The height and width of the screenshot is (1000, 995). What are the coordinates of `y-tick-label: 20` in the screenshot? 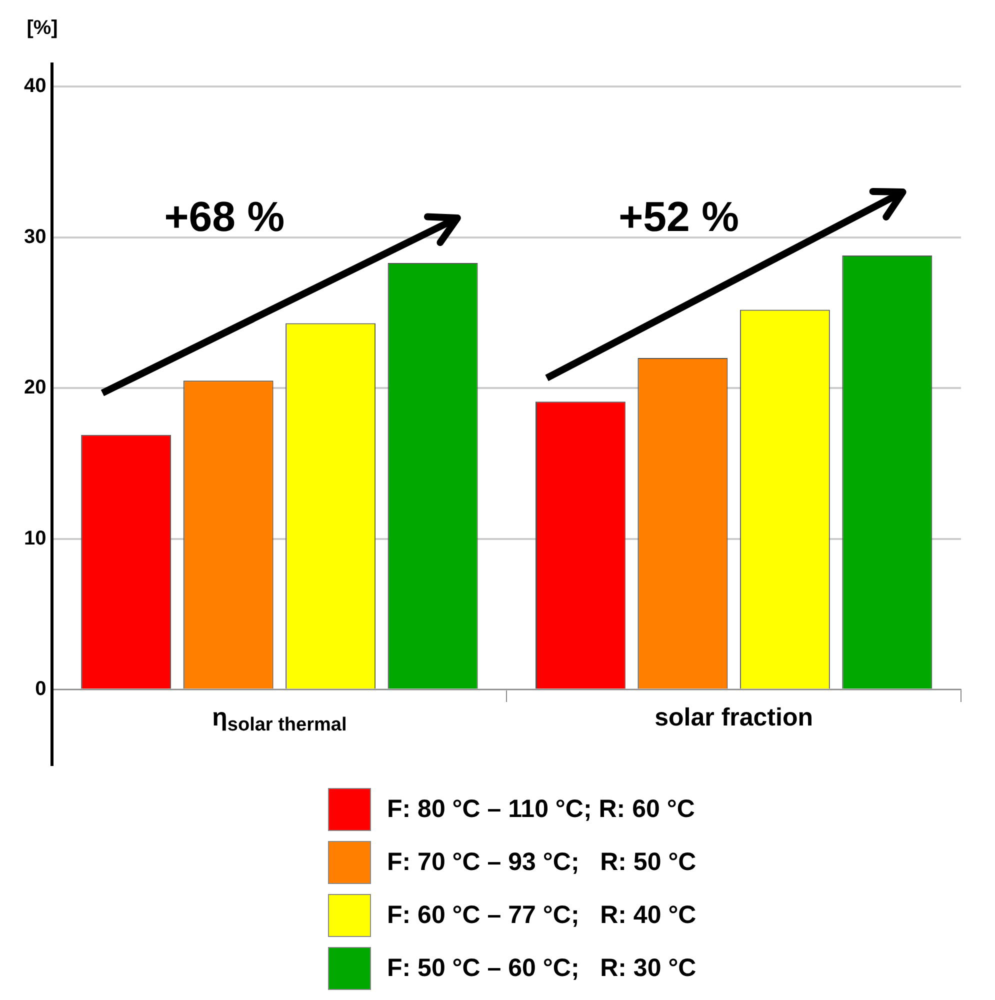 It's located at (35, 387).